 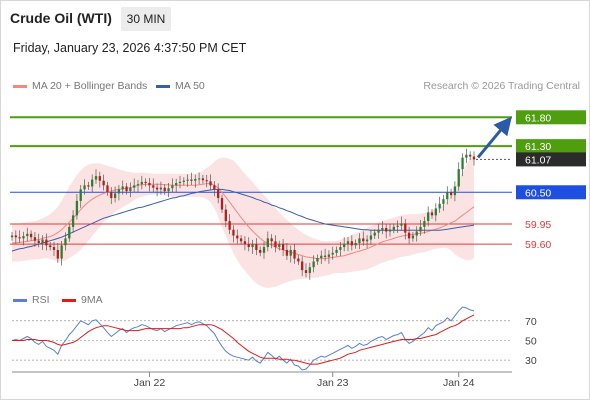 I want to click on chart-datetime: Friday, January 23, 2026 4:37:50 PM CET, so click(x=130, y=48).